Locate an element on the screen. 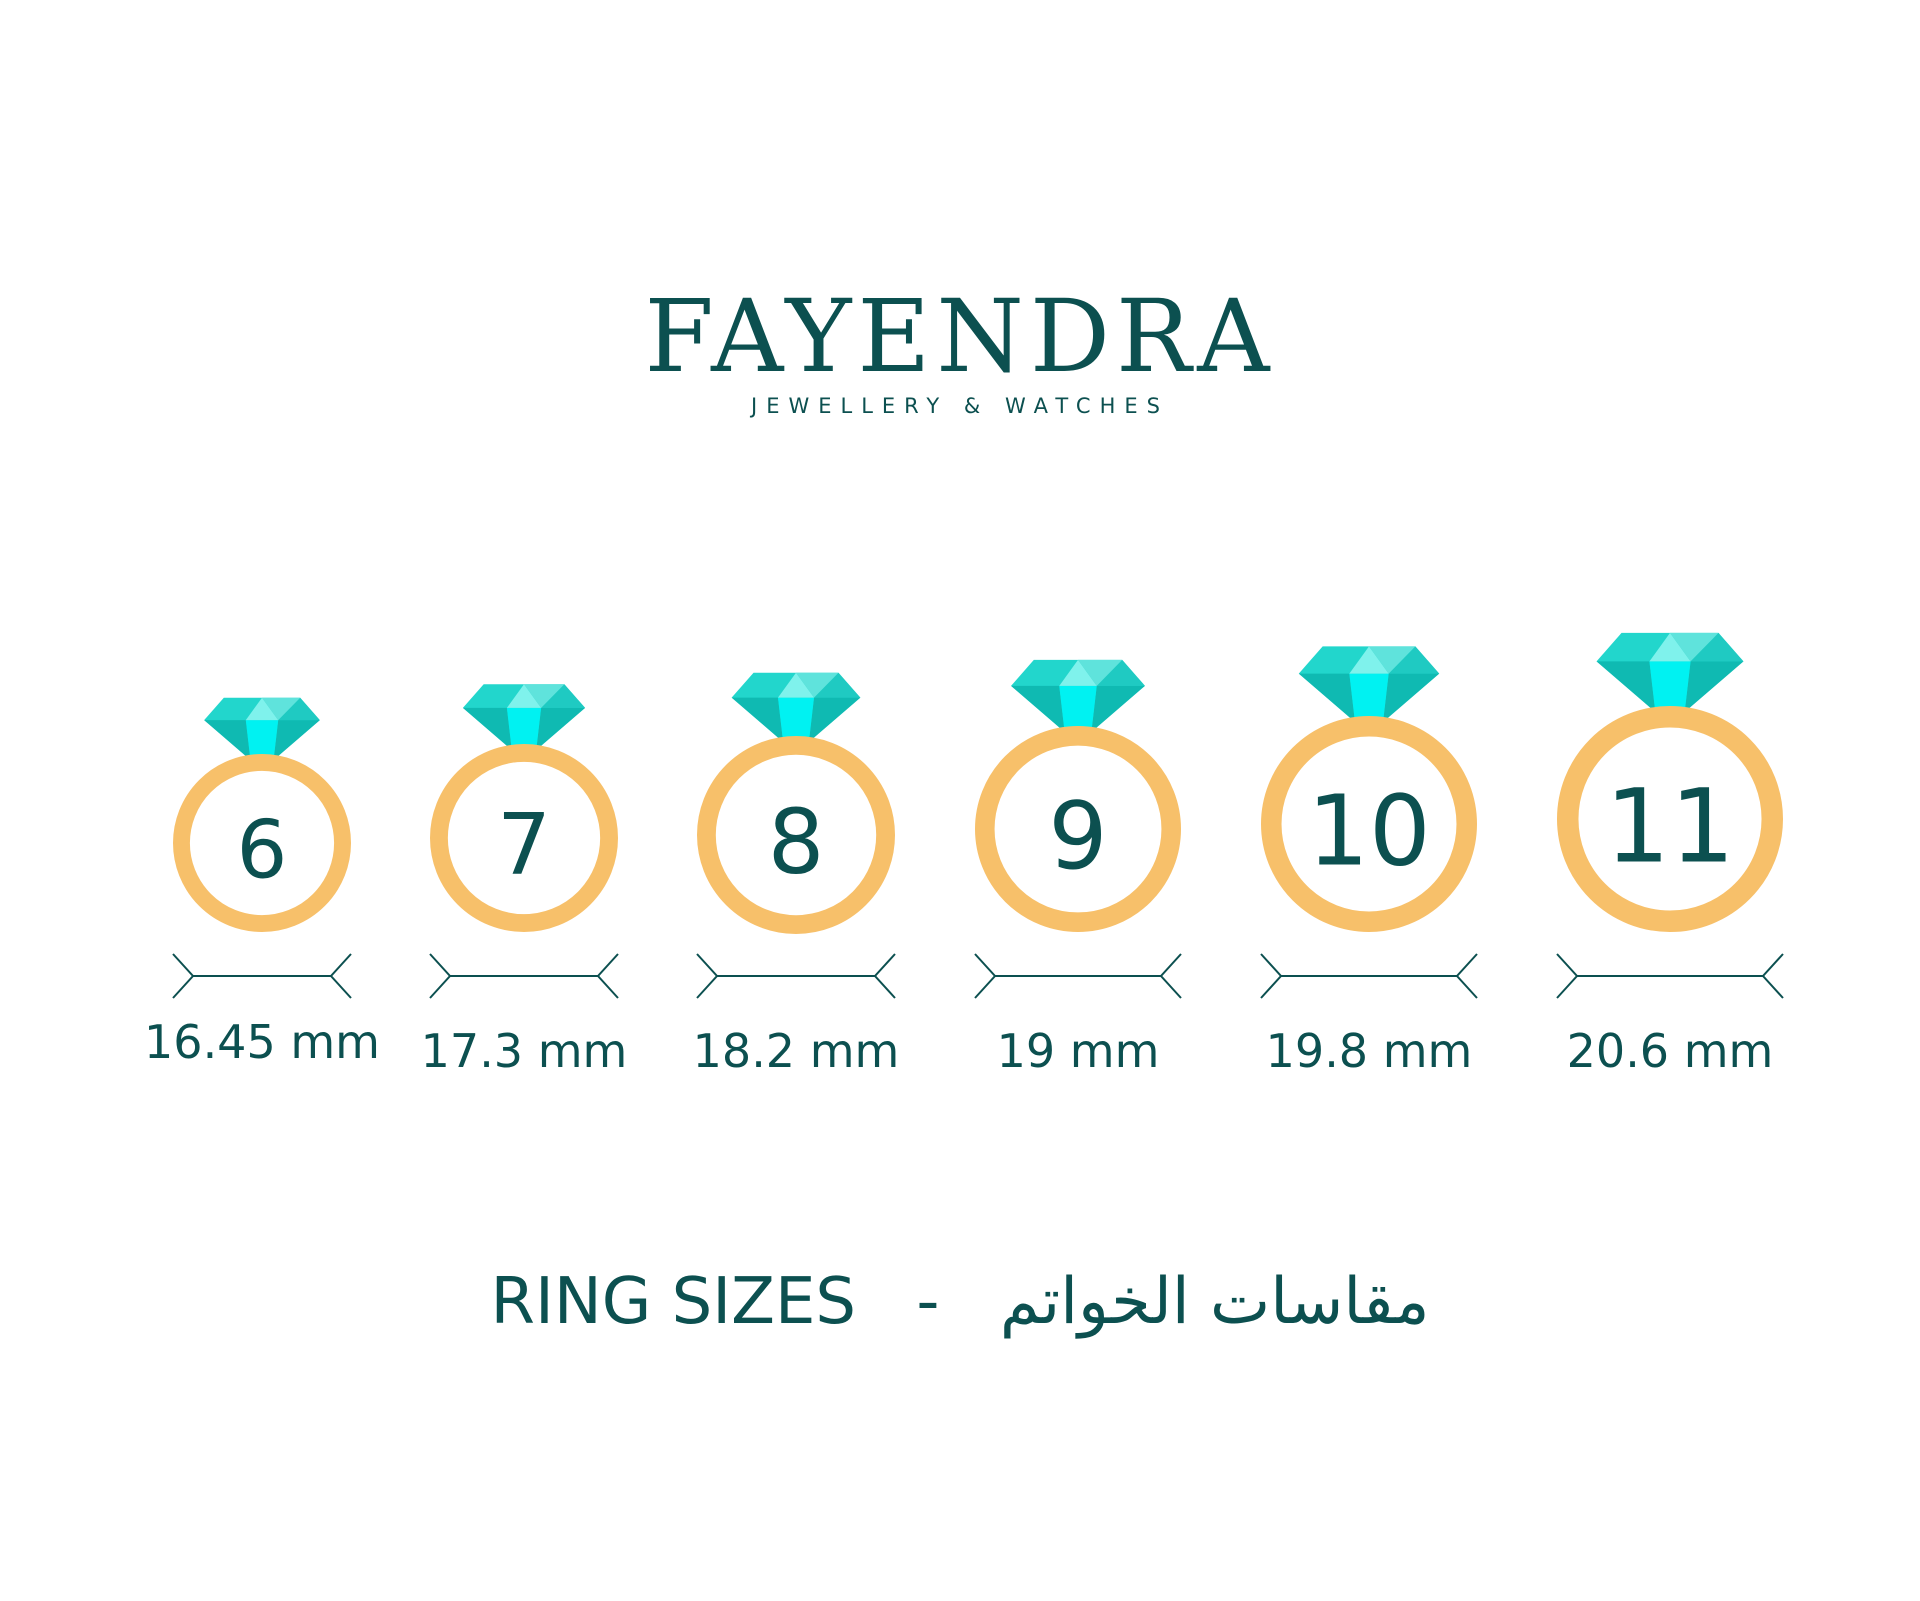 The width and height of the screenshot is (1920, 1601). ring-size-number: 8 is located at coordinates (796, 842).